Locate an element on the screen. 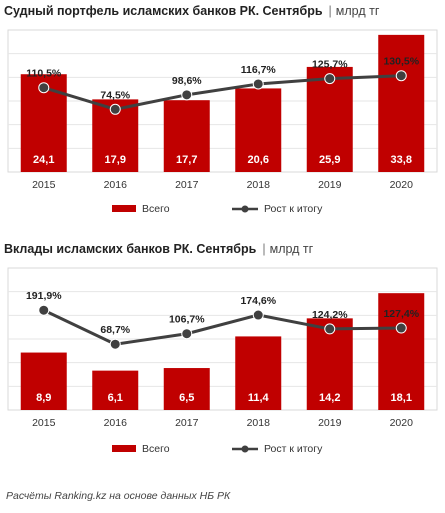 The width and height of the screenshot is (445, 513). bar-value-label: 25,9 is located at coordinates (329, 160).